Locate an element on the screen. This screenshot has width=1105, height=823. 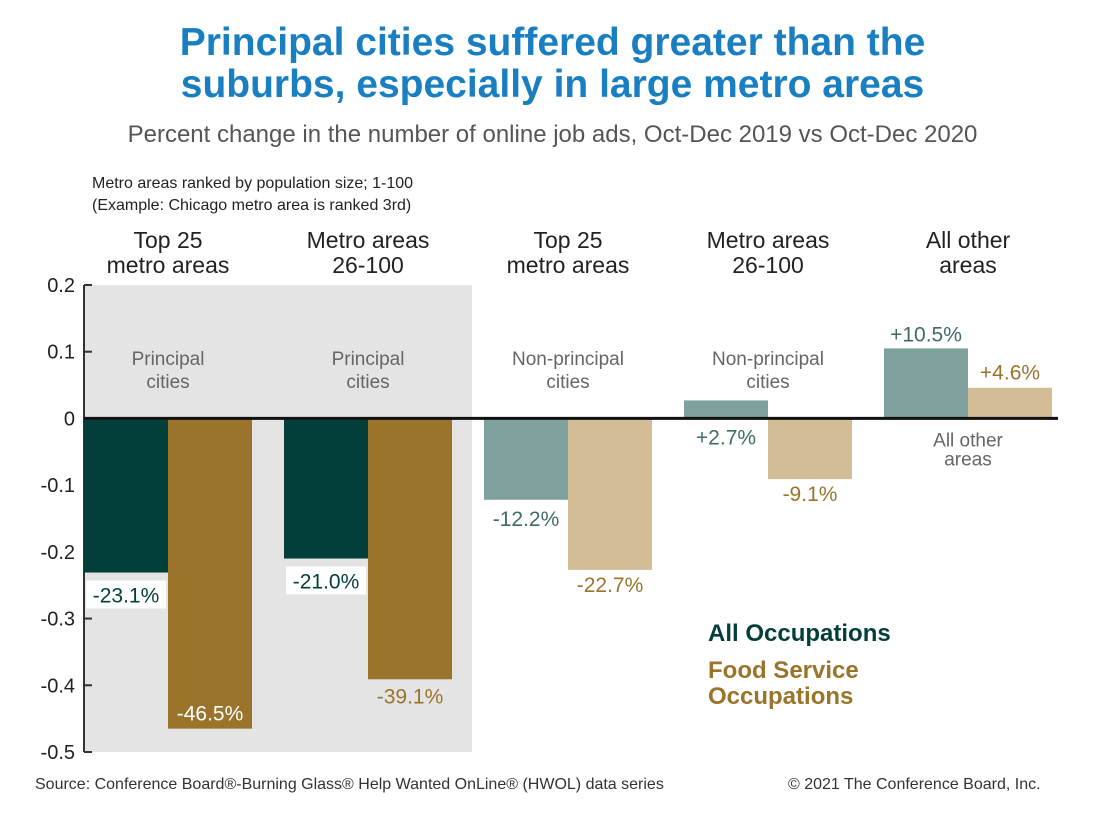
value-label-food: +4.6% is located at coordinates (1010, 373).